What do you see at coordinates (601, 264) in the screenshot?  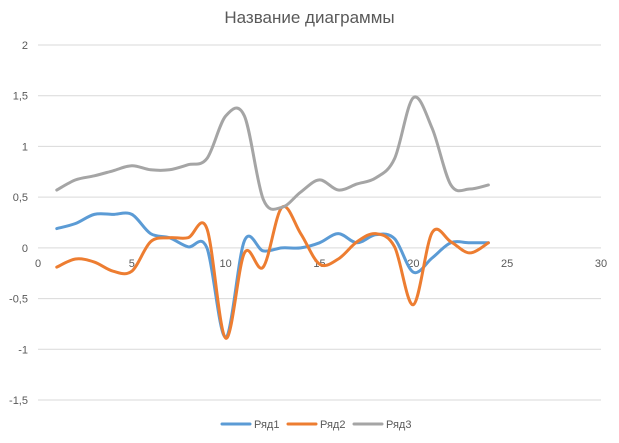 I see `x-tick-label: 30` at bounding box center [601, 264].